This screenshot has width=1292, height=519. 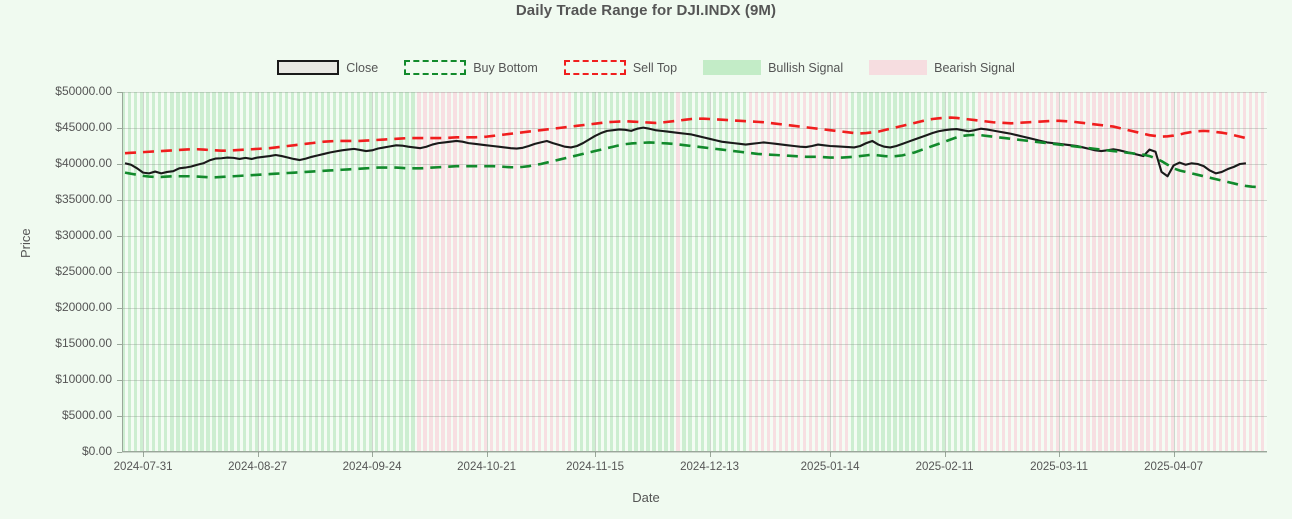 I want to click on x-axis-line, so click(x=694, y=451).